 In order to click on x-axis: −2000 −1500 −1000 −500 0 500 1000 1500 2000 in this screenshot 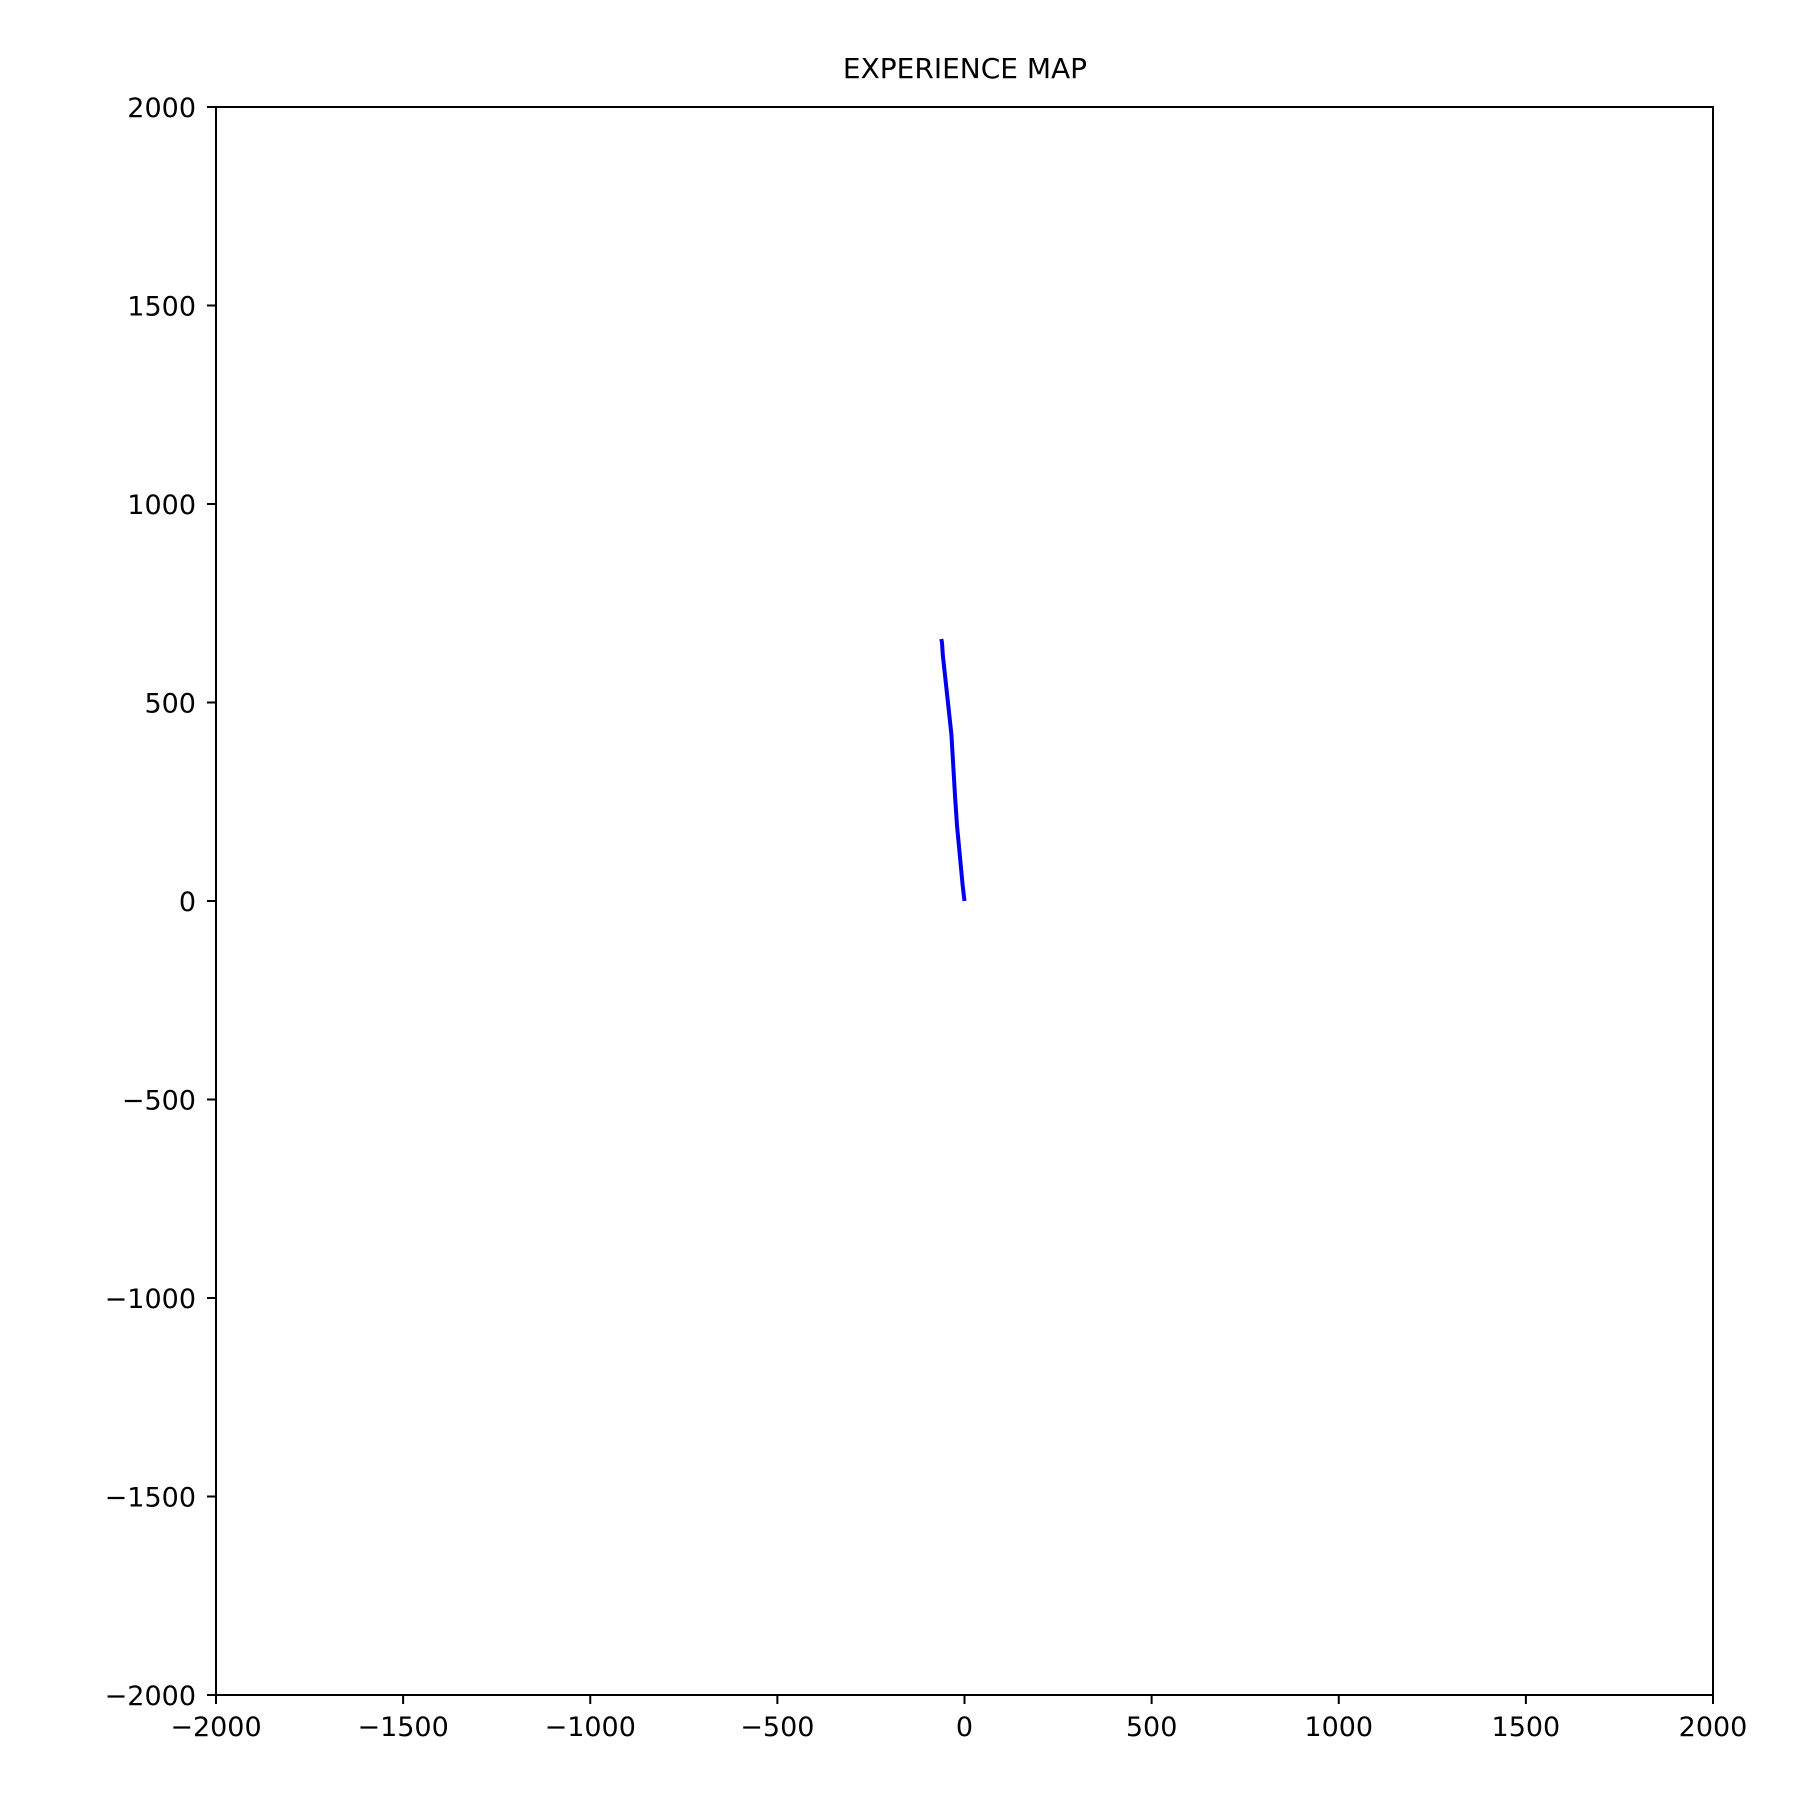, I will do `click(958, 1719)`.